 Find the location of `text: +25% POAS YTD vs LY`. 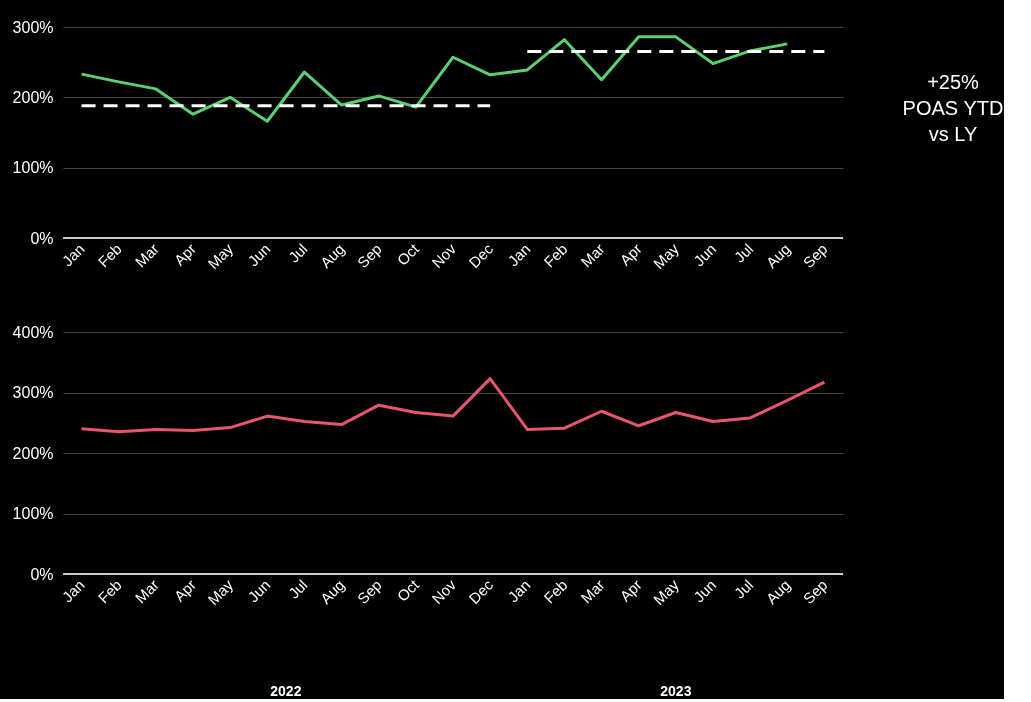

text: +25% POAS YTD vs LY is located at coordinates (953, 108).